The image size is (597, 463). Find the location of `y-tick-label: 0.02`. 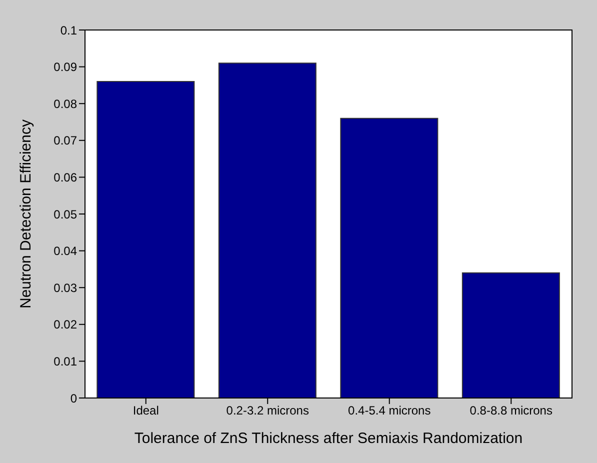

y-tick-label: 0.02 is located at coordinates (66, 325).